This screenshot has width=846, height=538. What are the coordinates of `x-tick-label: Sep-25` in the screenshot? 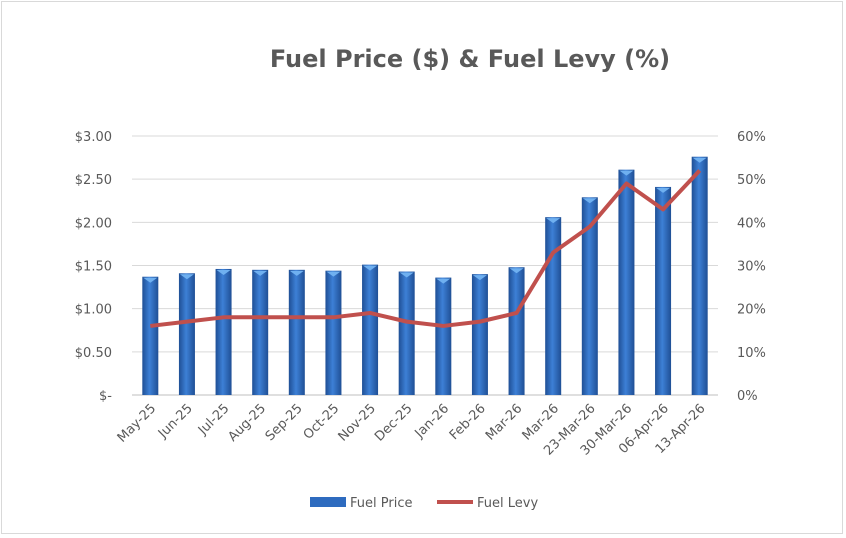 It's located at (284, 422).